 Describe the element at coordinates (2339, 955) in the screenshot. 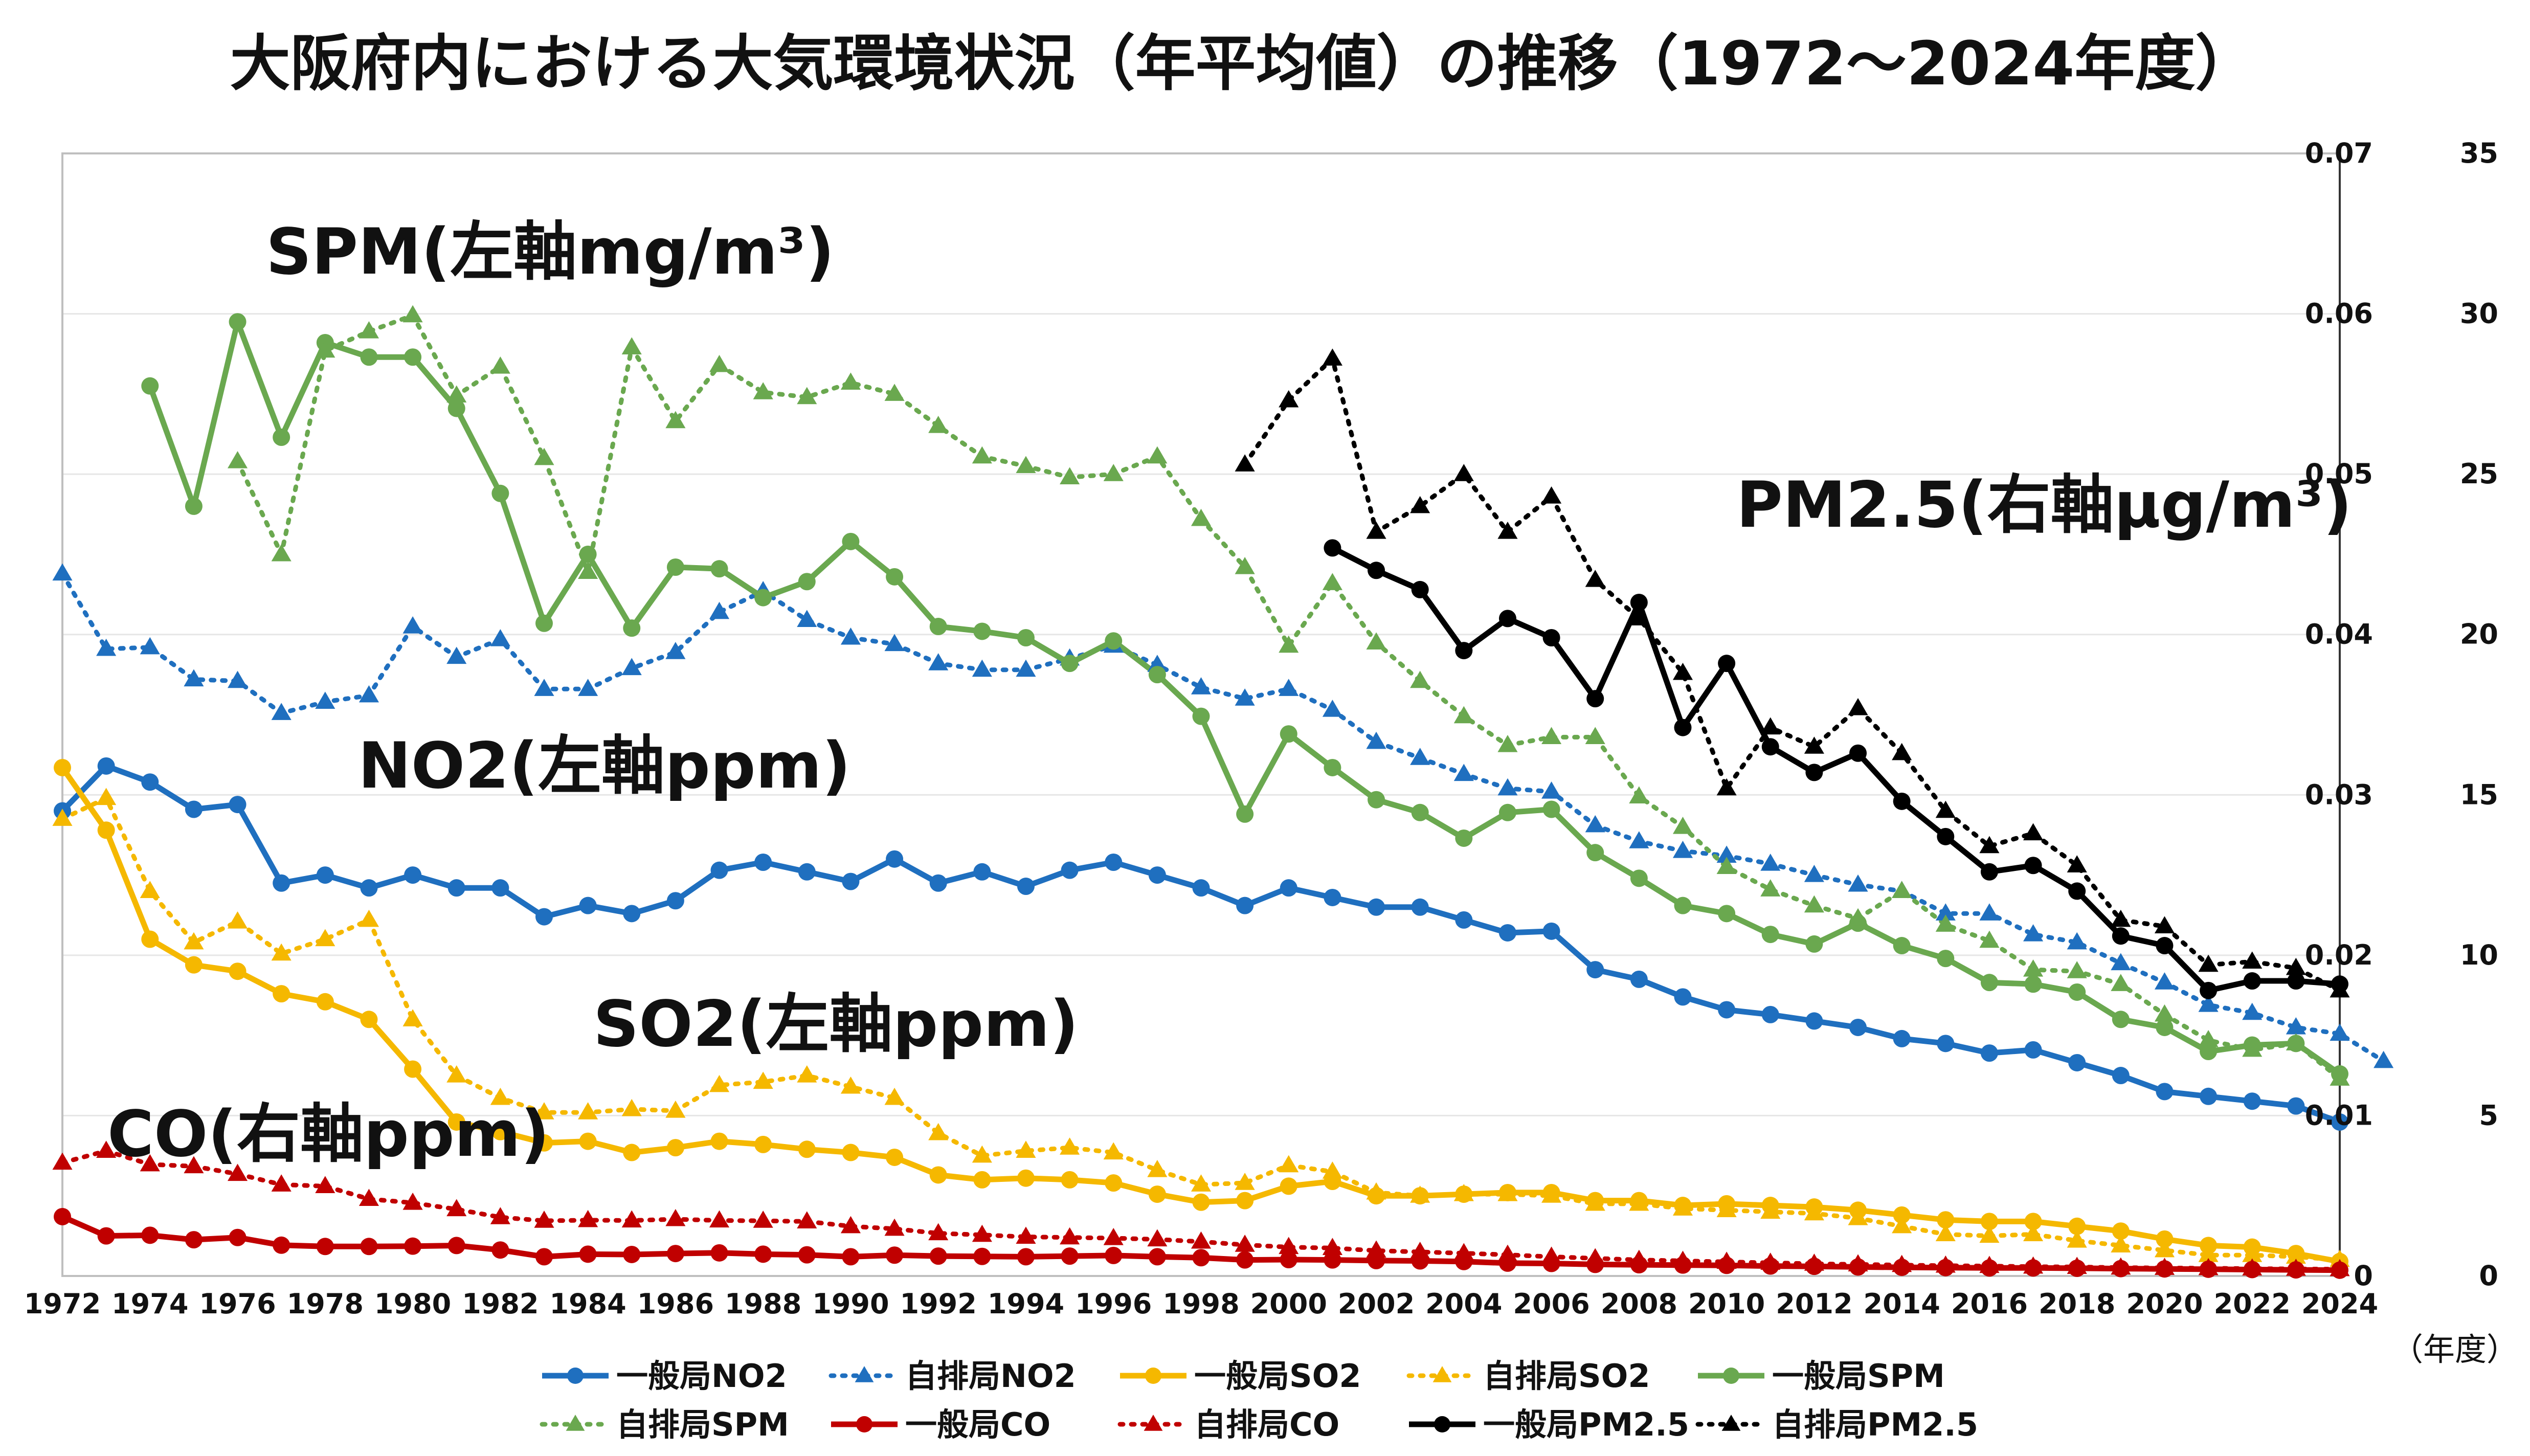

I see `left-tick-label: 0.02` at that location.